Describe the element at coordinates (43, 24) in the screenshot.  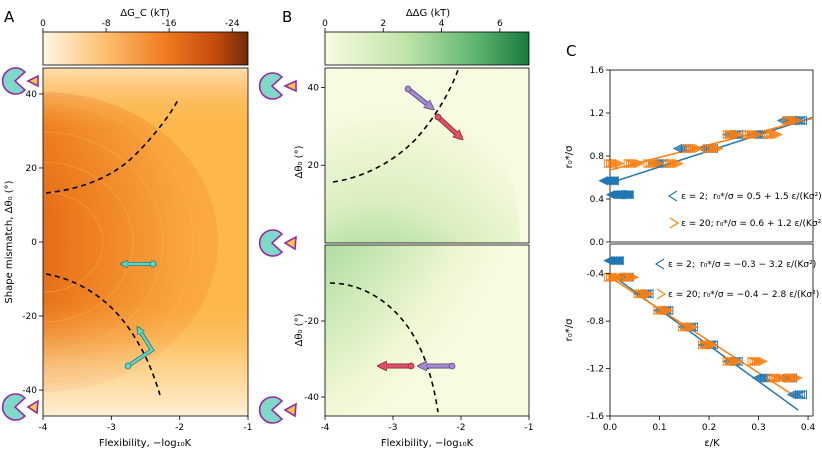
I see `colorbar-a-tick-label: 0` at that location.